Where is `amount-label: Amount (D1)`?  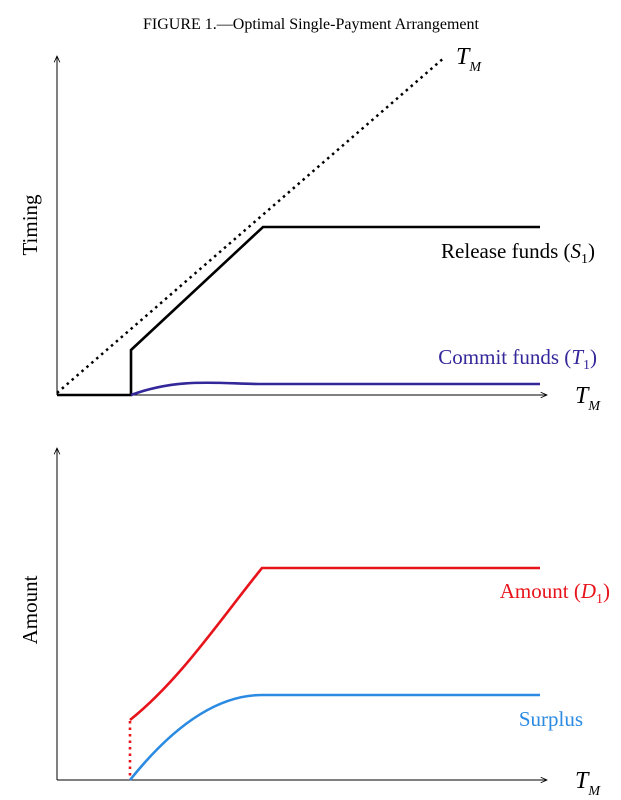
amount-label: Amount (D1) is located at coordinates (555, 593).